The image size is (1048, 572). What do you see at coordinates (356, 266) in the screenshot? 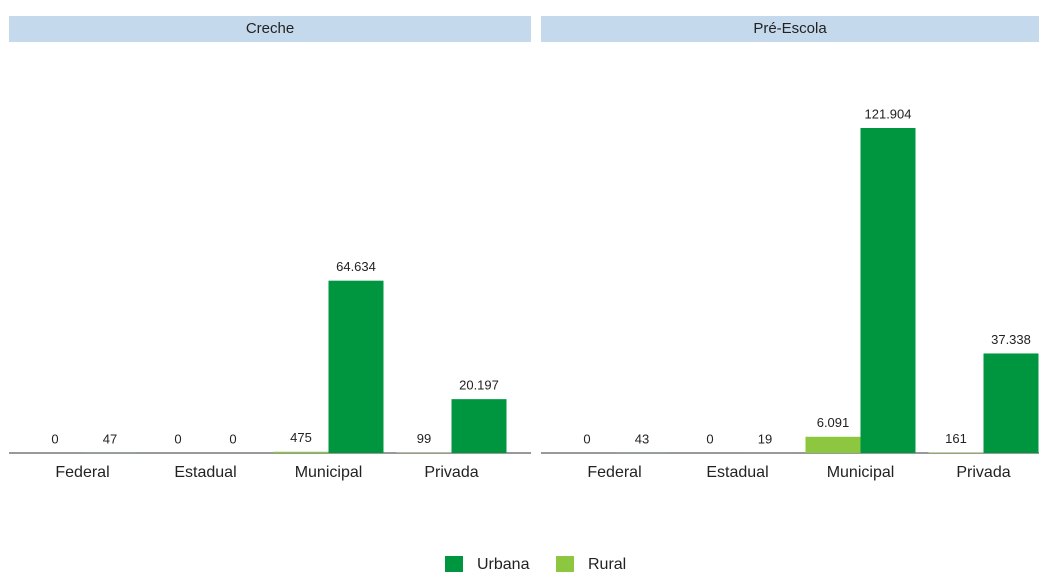
I see `value-label: 64.634` at bounding box center [356, 266].